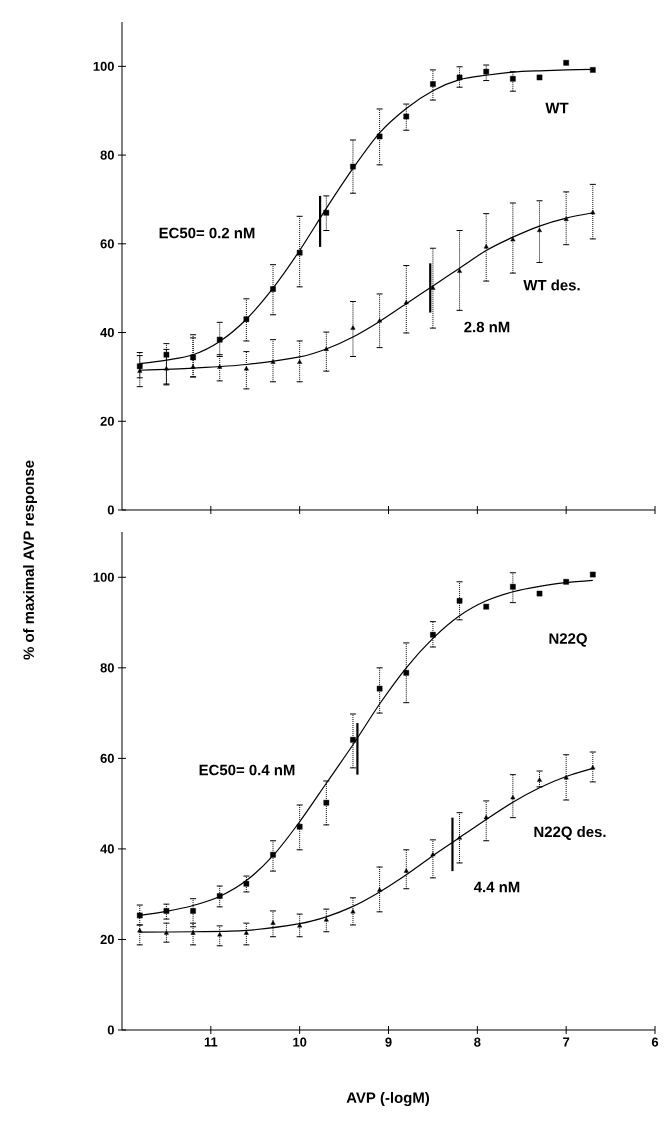 The width and height of the screenshot is (667, 1123). Describe the element at coordinates (570, 833) in the screenshot. I see `annotation: N22Q des.` at that location.